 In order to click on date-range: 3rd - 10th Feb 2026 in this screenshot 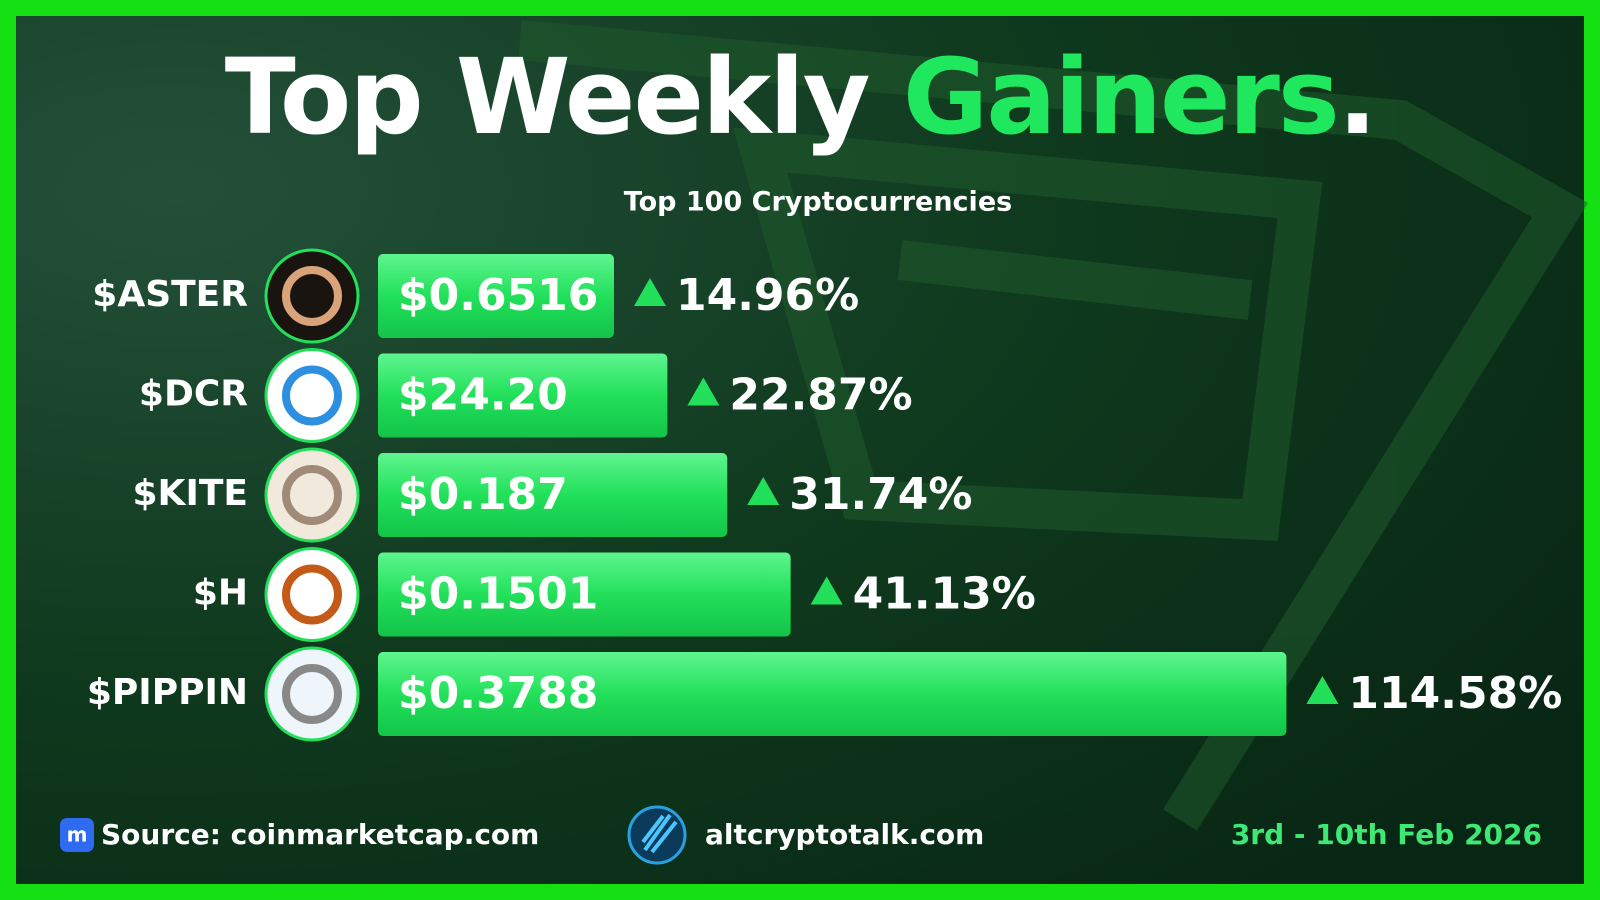, I will do `click(1386, 834)`.